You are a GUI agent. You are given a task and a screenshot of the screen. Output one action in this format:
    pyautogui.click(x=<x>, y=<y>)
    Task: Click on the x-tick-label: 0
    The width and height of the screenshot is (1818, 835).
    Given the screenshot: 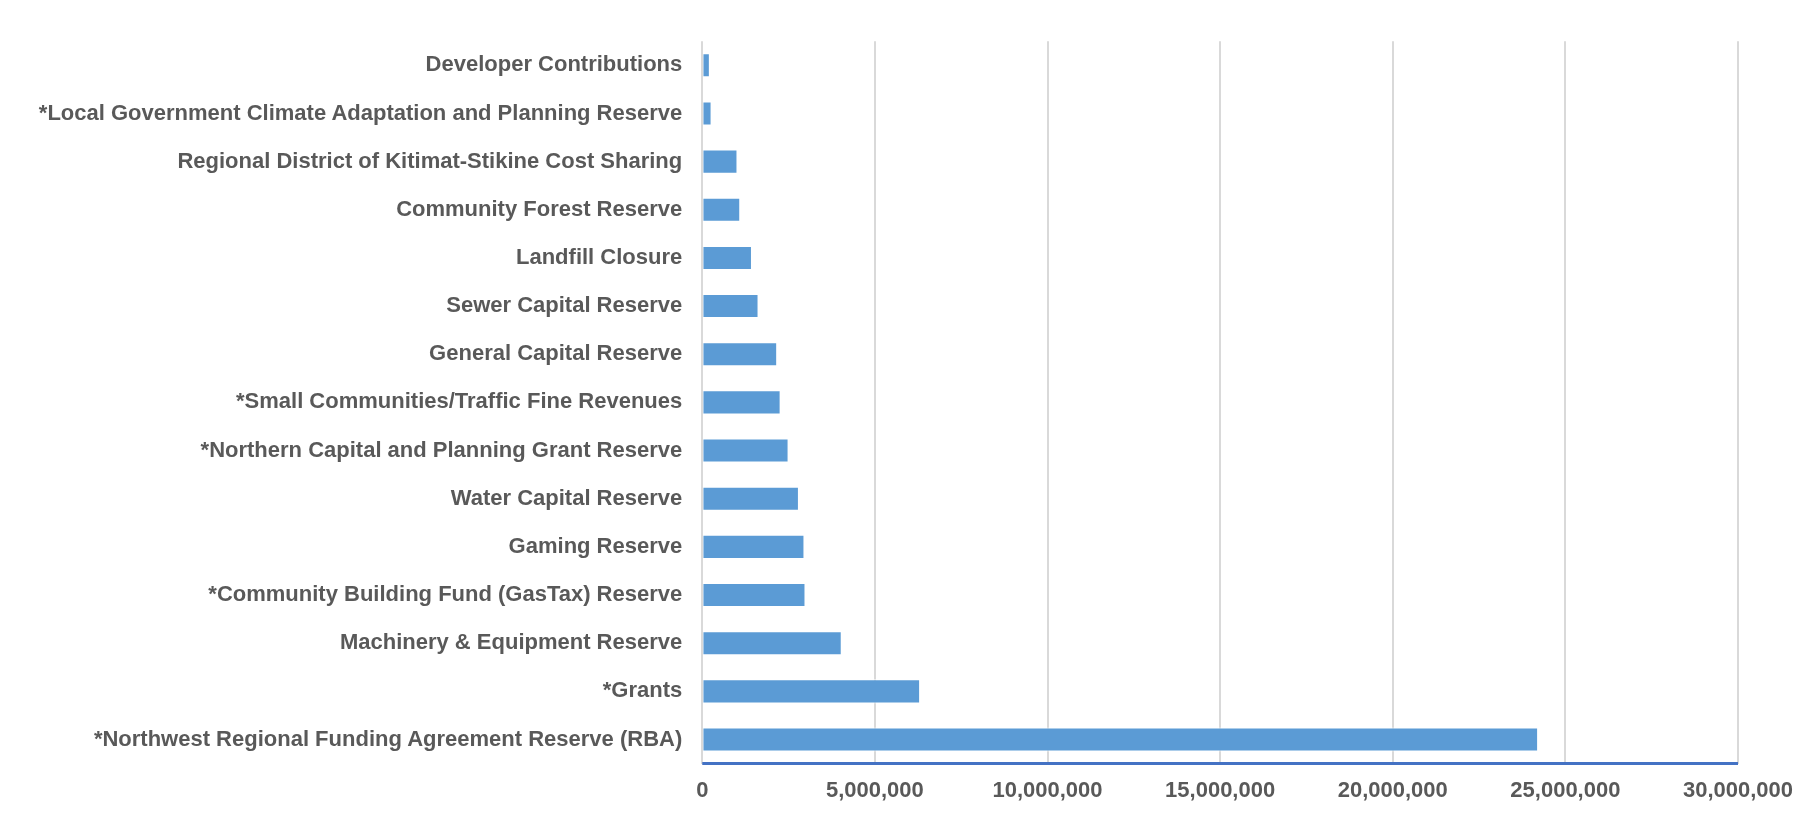 What is the action you would take?
    pyautogui.click(x=702, y=789)
    